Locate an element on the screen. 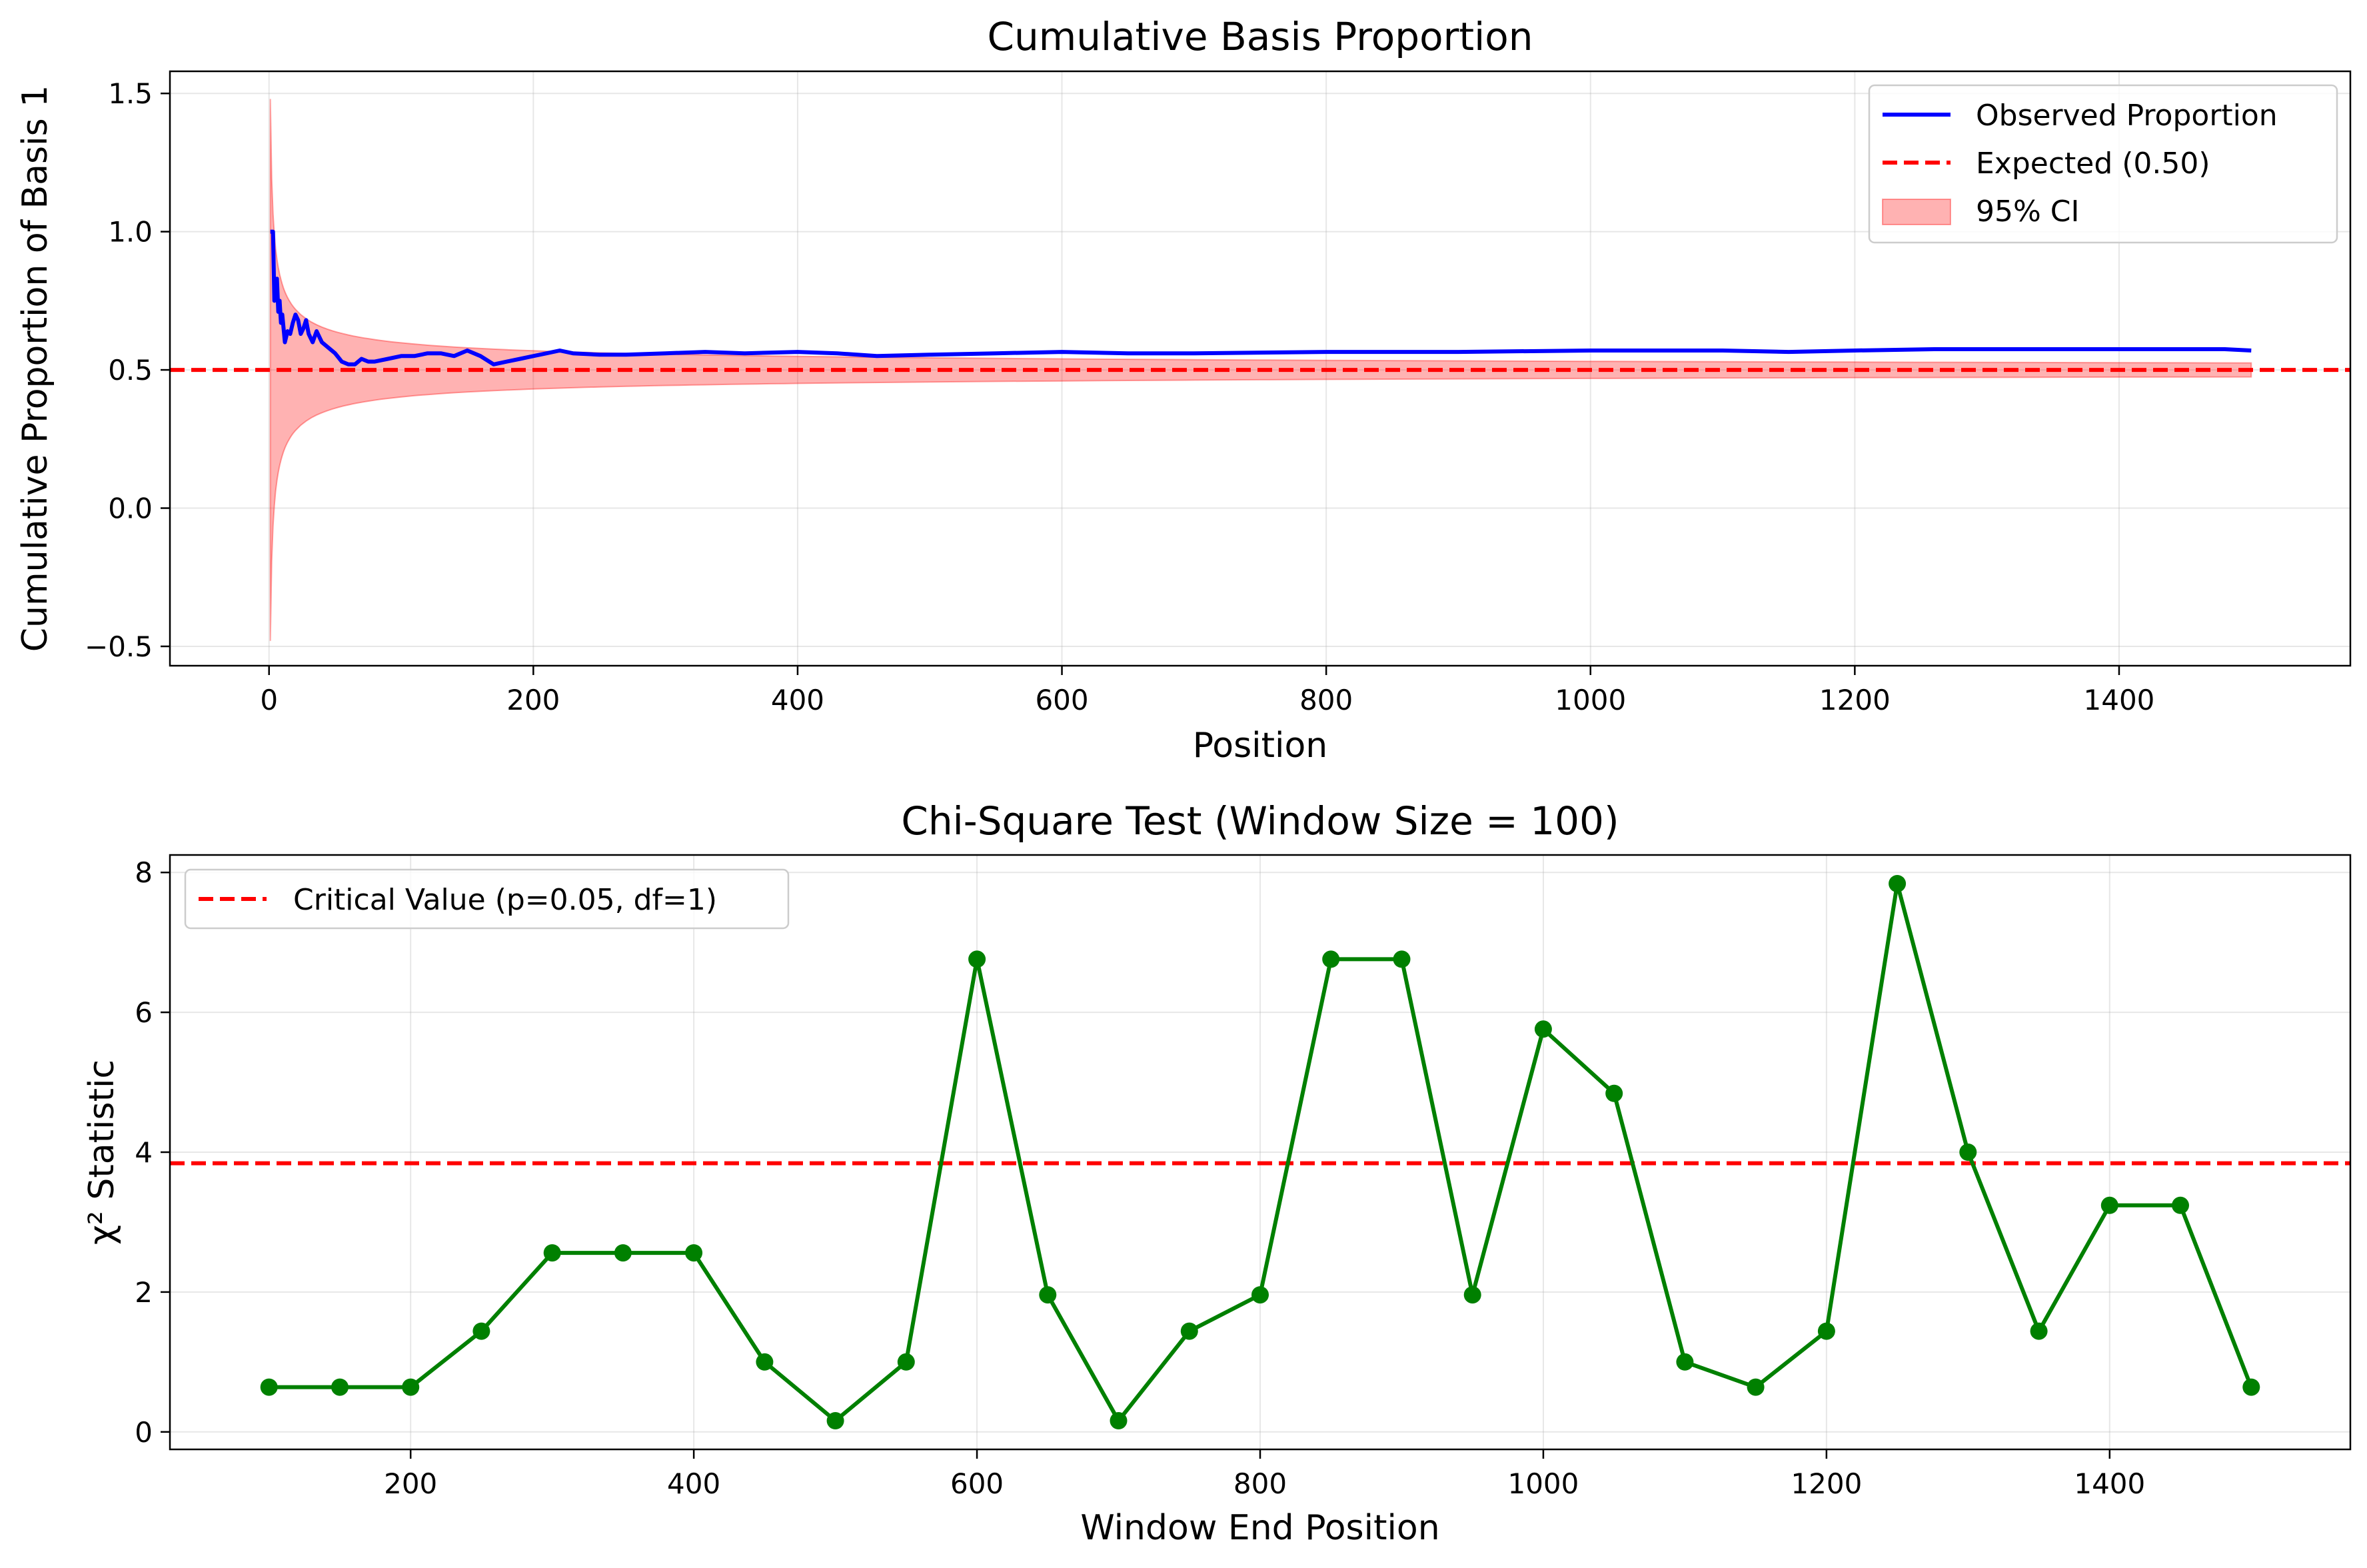  y-axis-label: χ² Statistic is located at coordinates (102, 1153).